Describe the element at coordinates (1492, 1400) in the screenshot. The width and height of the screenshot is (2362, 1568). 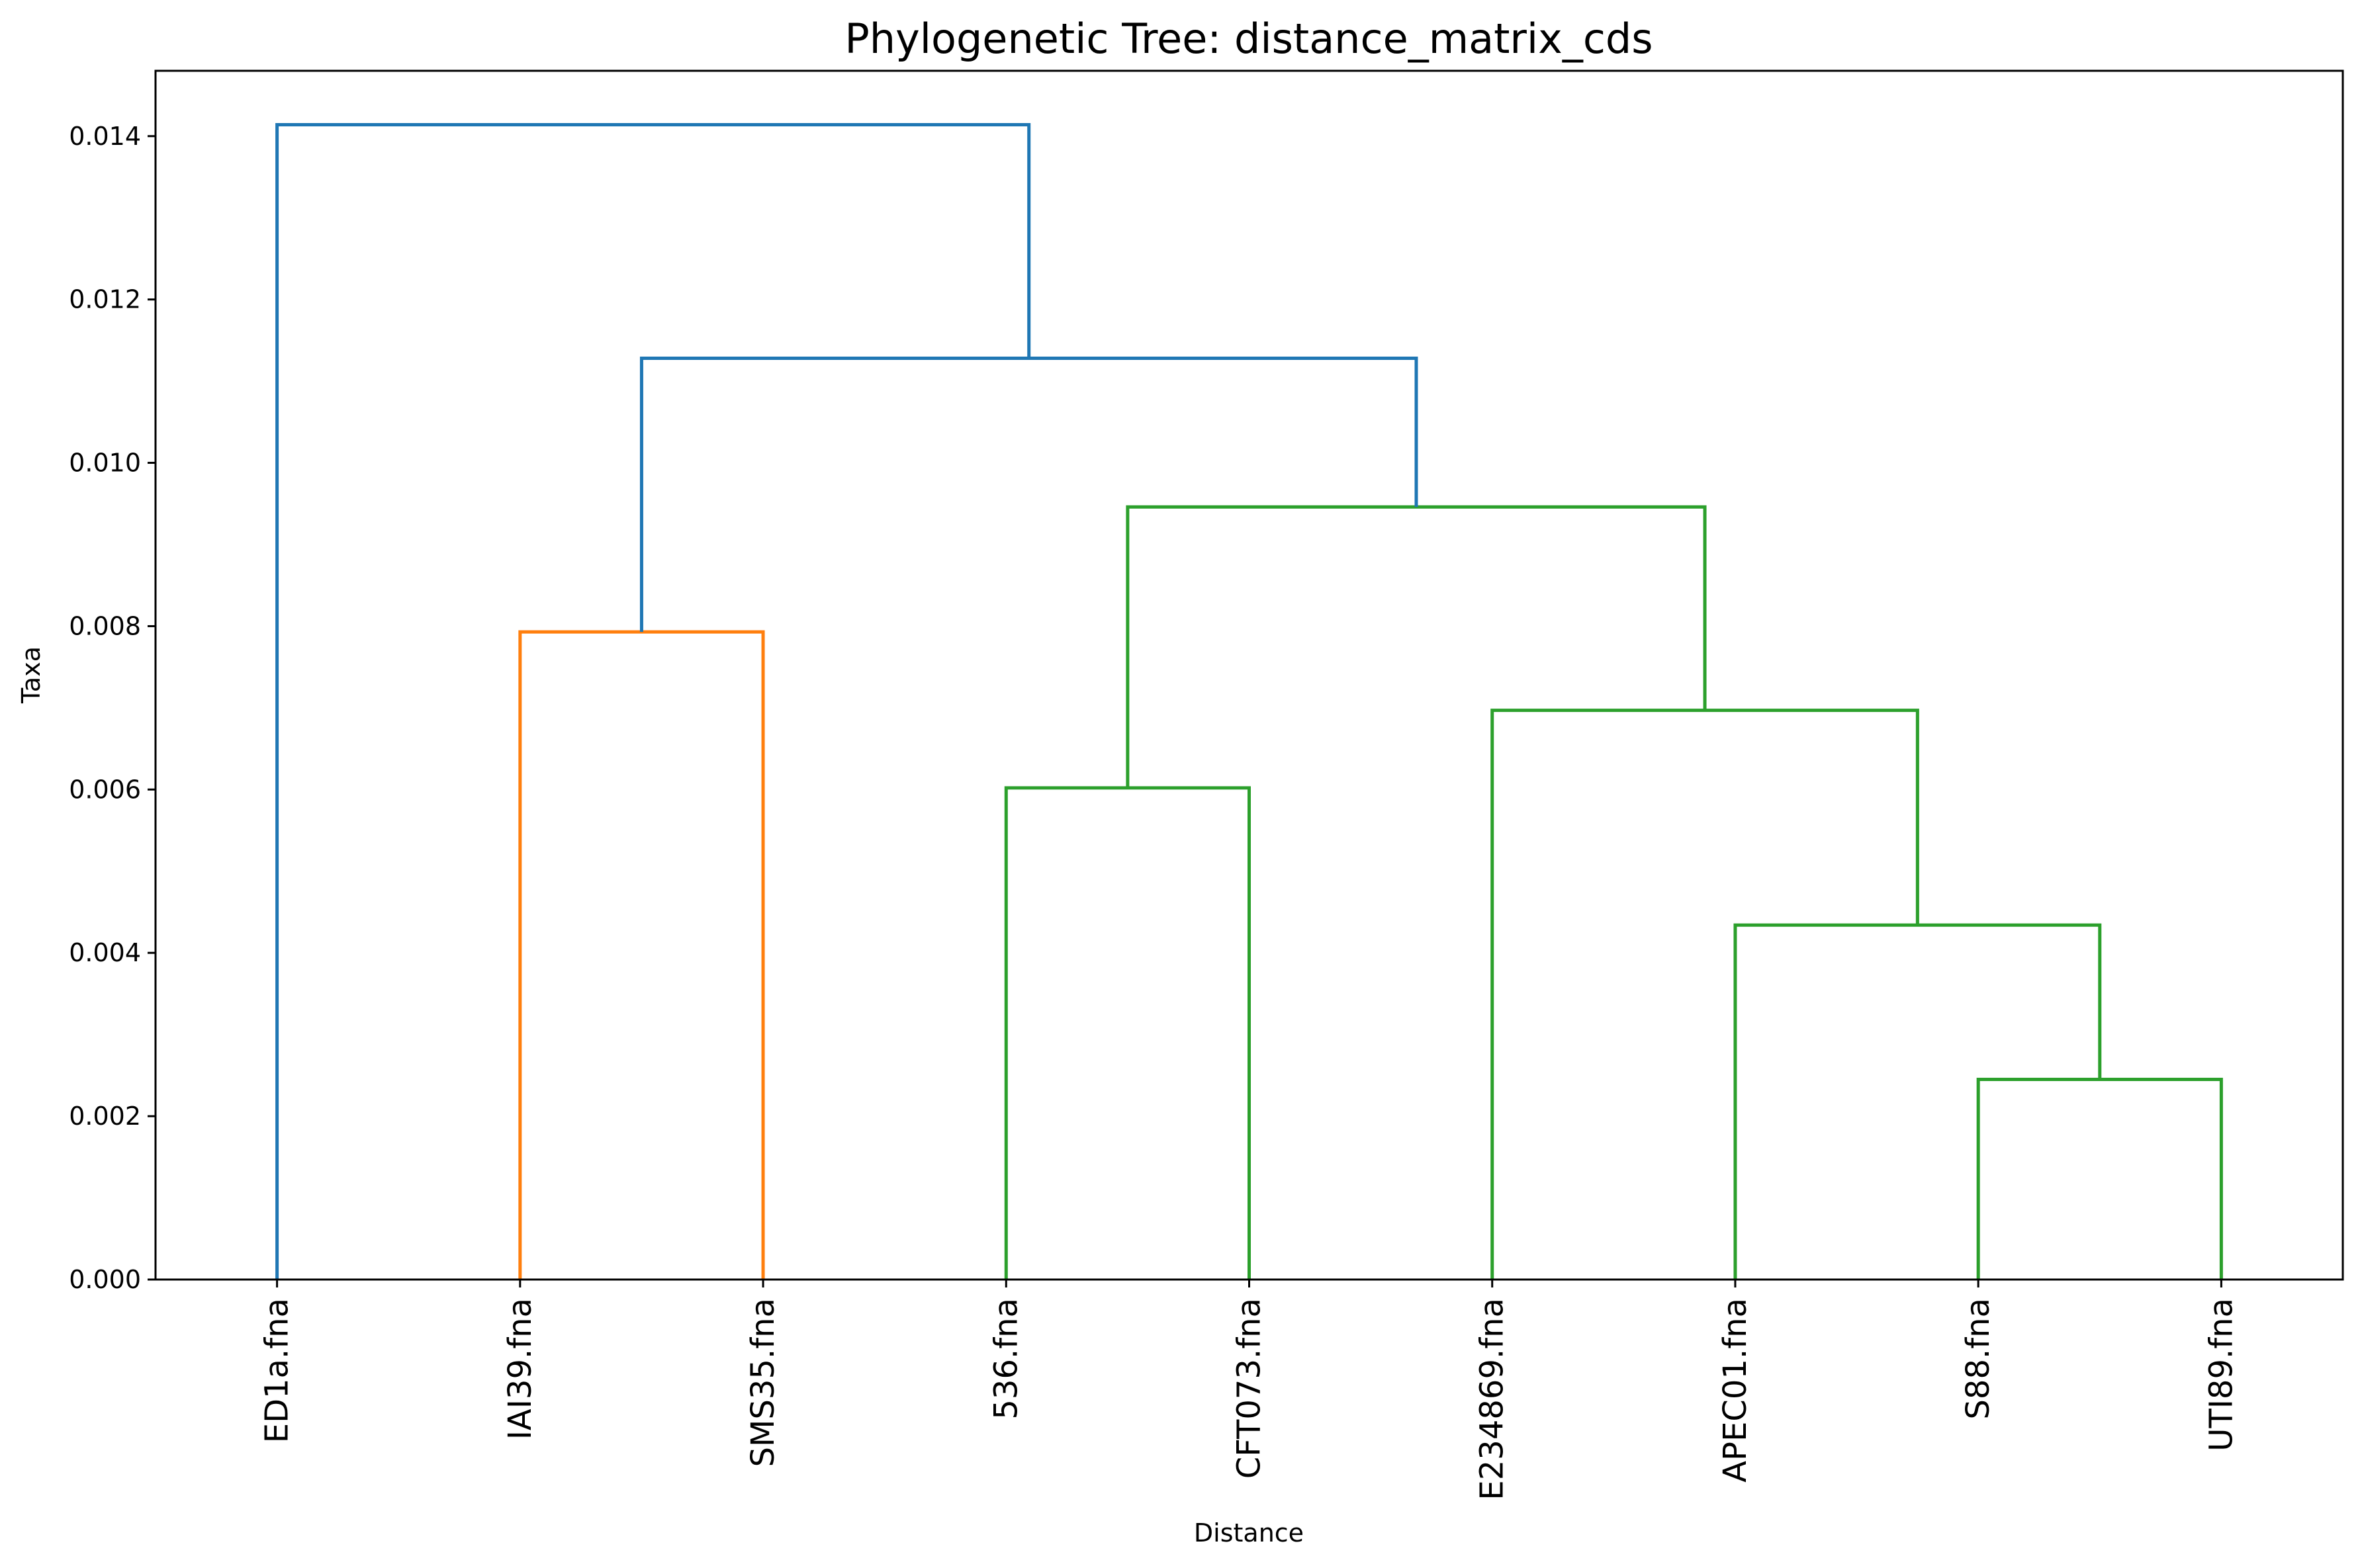
I see `leaf-label: E234869.fna` at that location.